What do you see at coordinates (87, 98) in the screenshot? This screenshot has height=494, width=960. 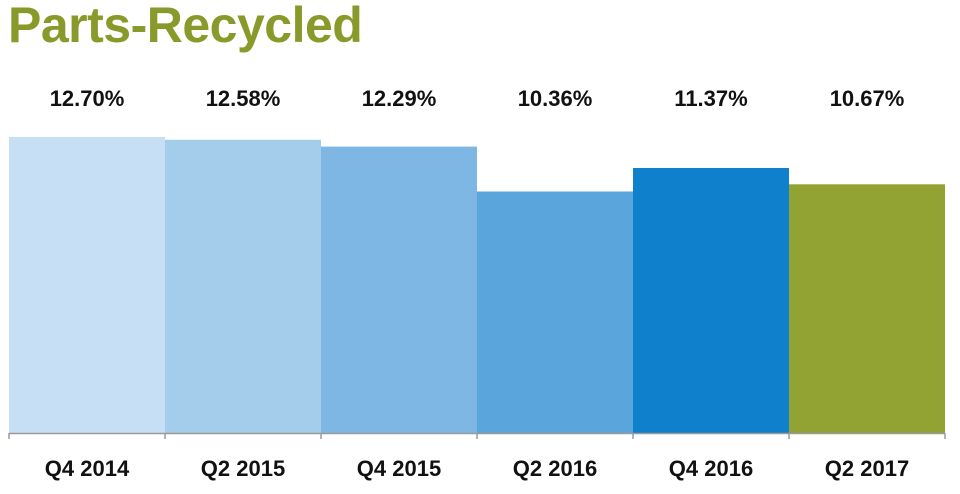 I see `value-label: 12.70%` at bounding box center [87, 98].